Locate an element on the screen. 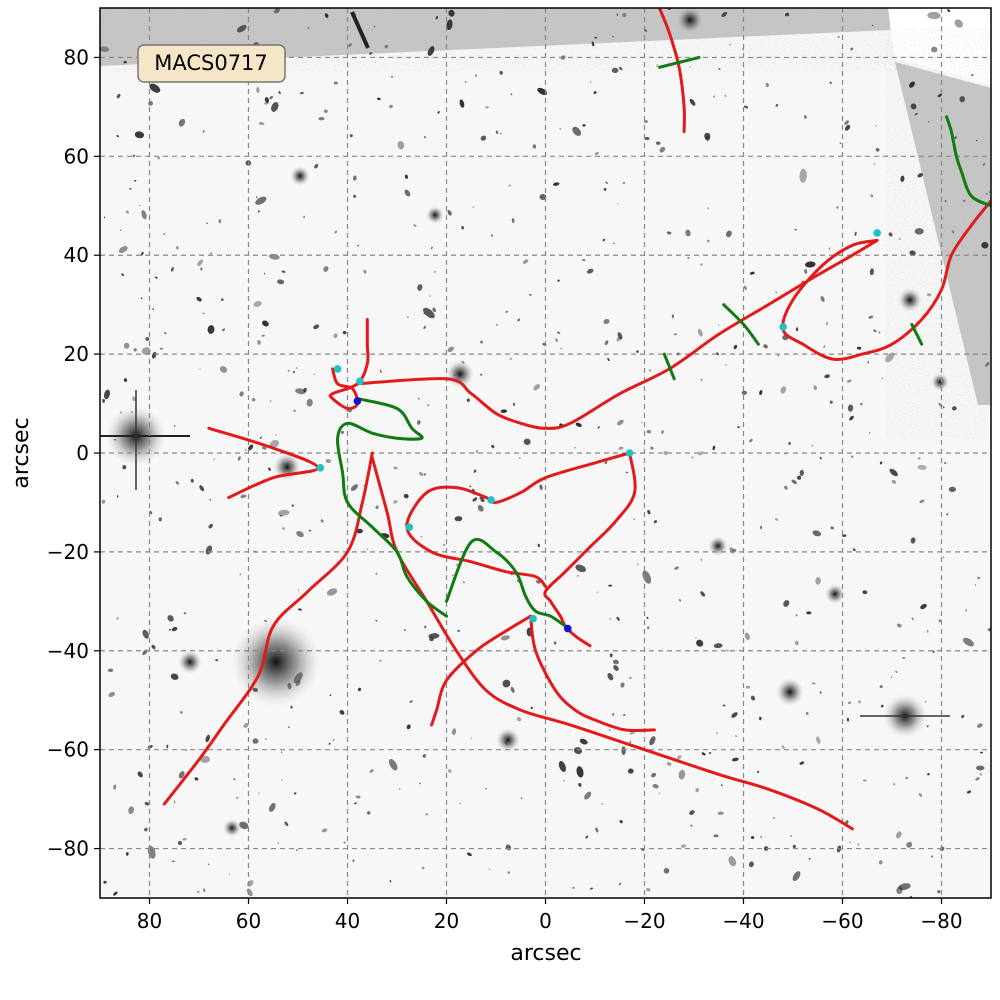 The image size is (1000, 1000). x-tick-label: −40 is located at coordinates (743, 921).